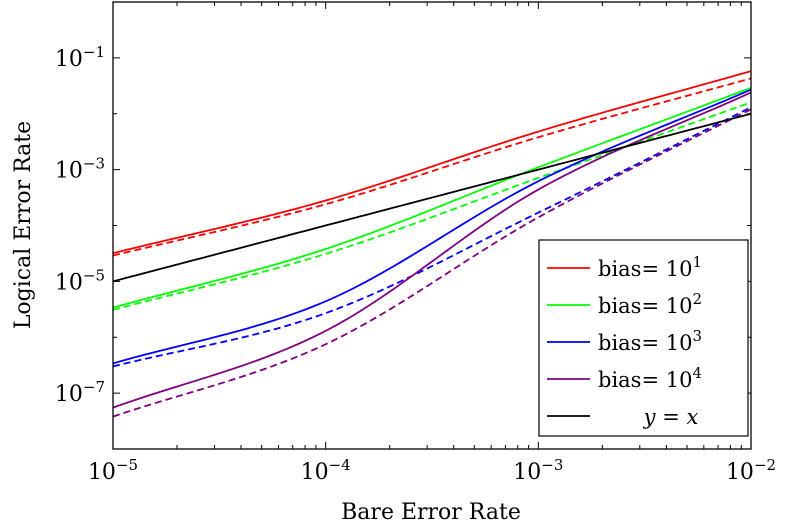 The width and height of the screenshot is (790, 528). I want to click on legend-label: y = x, so click(671, 417).